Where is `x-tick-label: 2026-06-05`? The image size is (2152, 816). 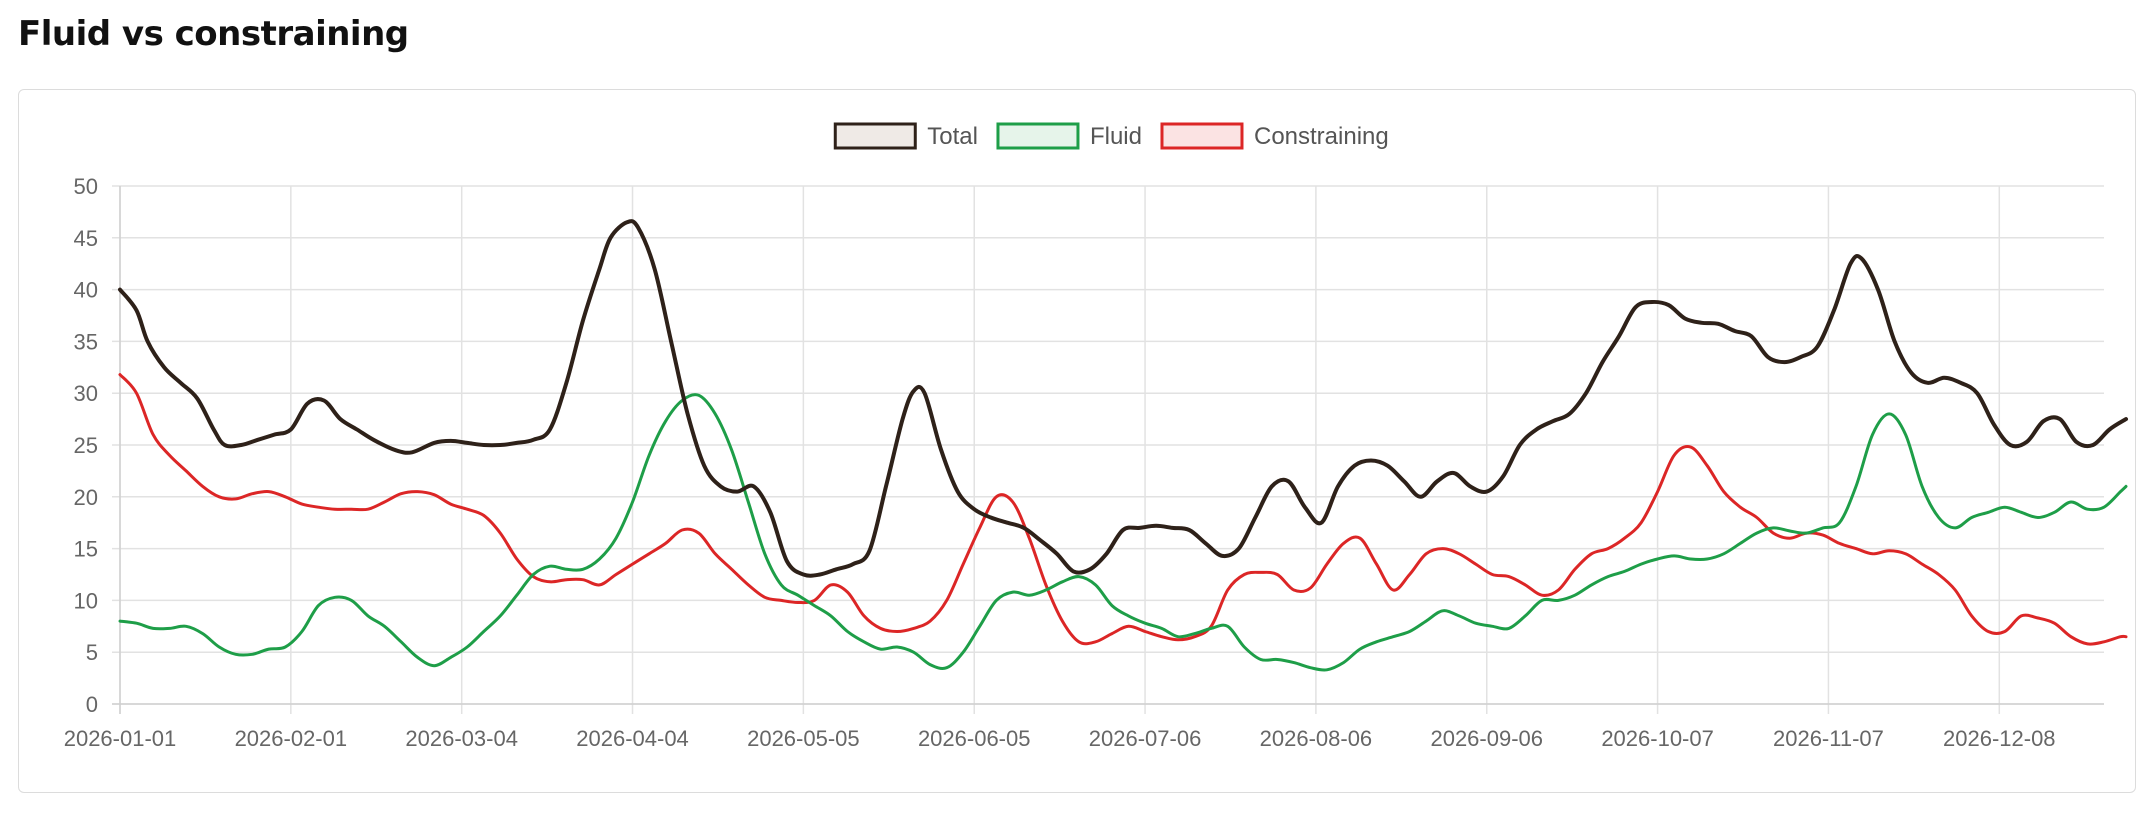
x-tick-label: 2026-06-05 is located at coordinates (974, 738).